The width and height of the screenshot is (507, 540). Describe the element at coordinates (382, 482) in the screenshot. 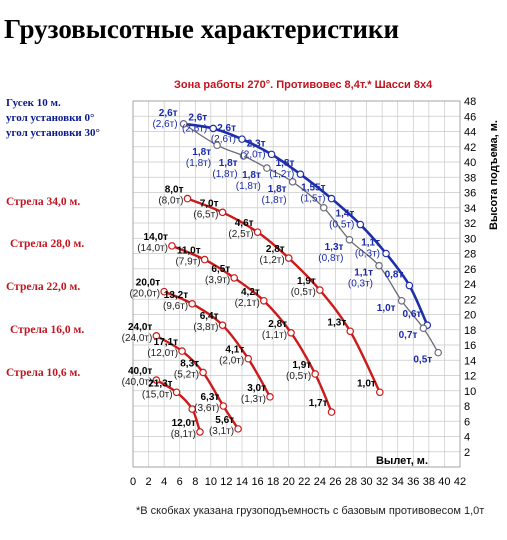

I see `x-tick-label: 32` at that location.